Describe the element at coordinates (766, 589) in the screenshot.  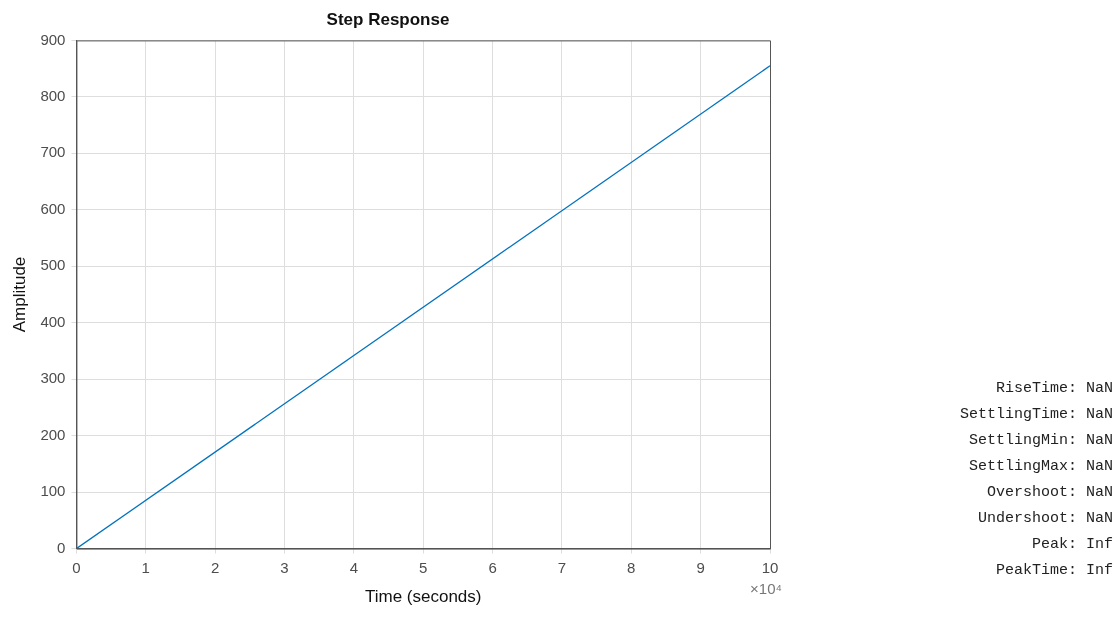
I see `text: ×10⁴` at that location.